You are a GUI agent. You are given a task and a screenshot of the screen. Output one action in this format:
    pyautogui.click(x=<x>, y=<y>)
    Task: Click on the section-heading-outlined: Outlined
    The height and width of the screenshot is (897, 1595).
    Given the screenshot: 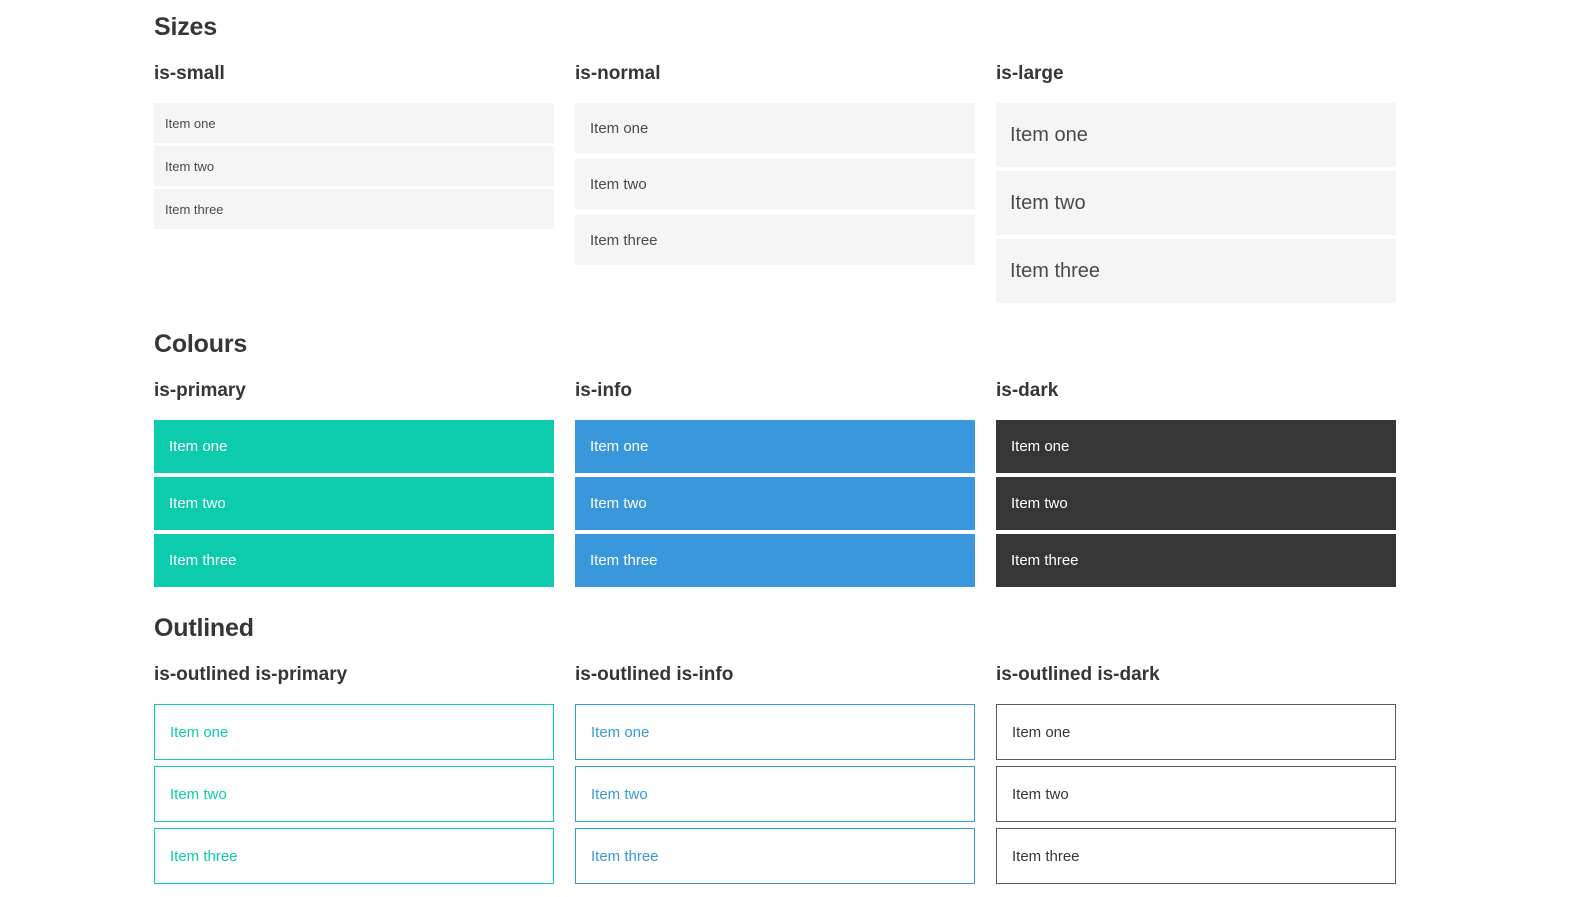 What is the action you would take?
    pyautogui.click(x=204, y=628)
    